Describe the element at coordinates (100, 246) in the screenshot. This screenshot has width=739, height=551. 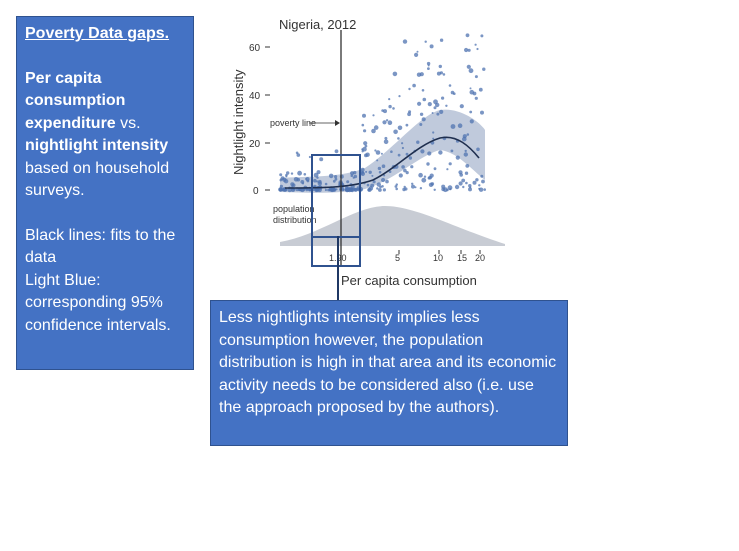
I see `black-lines-note: Black lines: fits to the data` at that location.